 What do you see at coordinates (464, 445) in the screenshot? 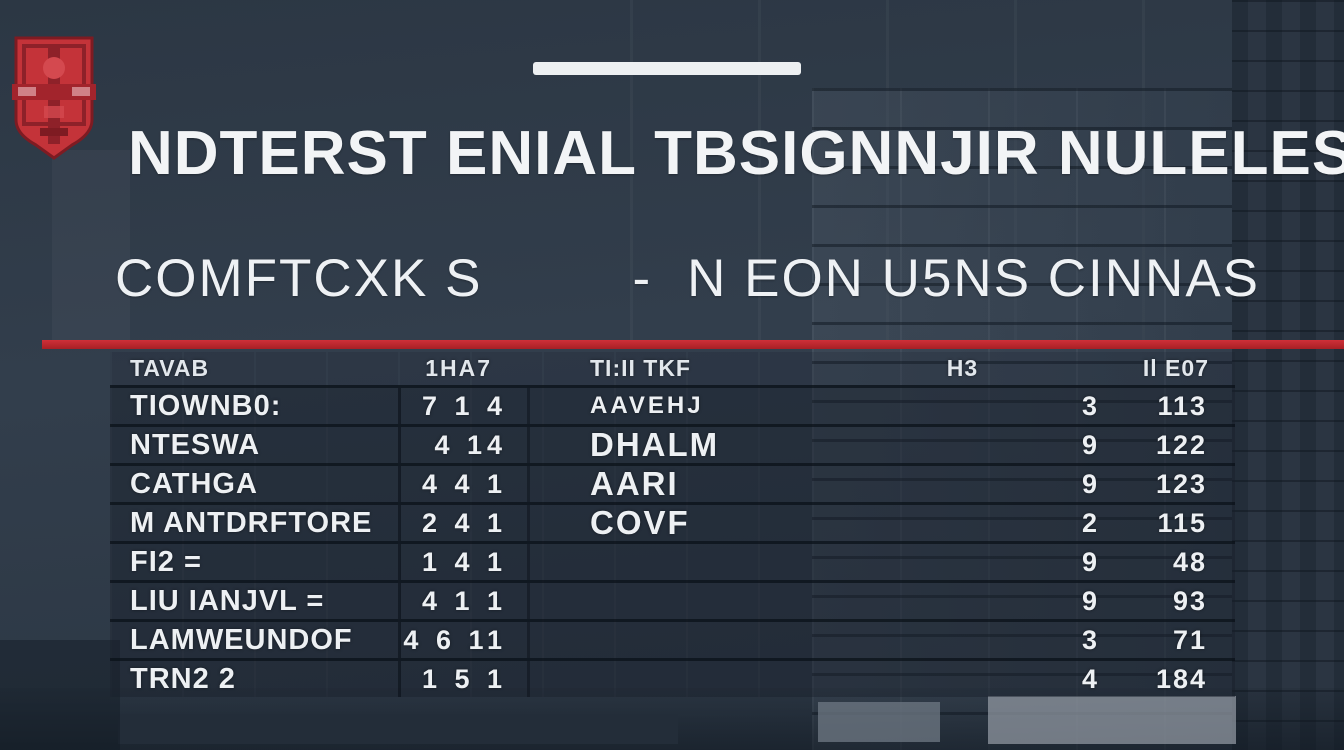
I see `points-cell: 4 14` at bounding box center [464, 445].